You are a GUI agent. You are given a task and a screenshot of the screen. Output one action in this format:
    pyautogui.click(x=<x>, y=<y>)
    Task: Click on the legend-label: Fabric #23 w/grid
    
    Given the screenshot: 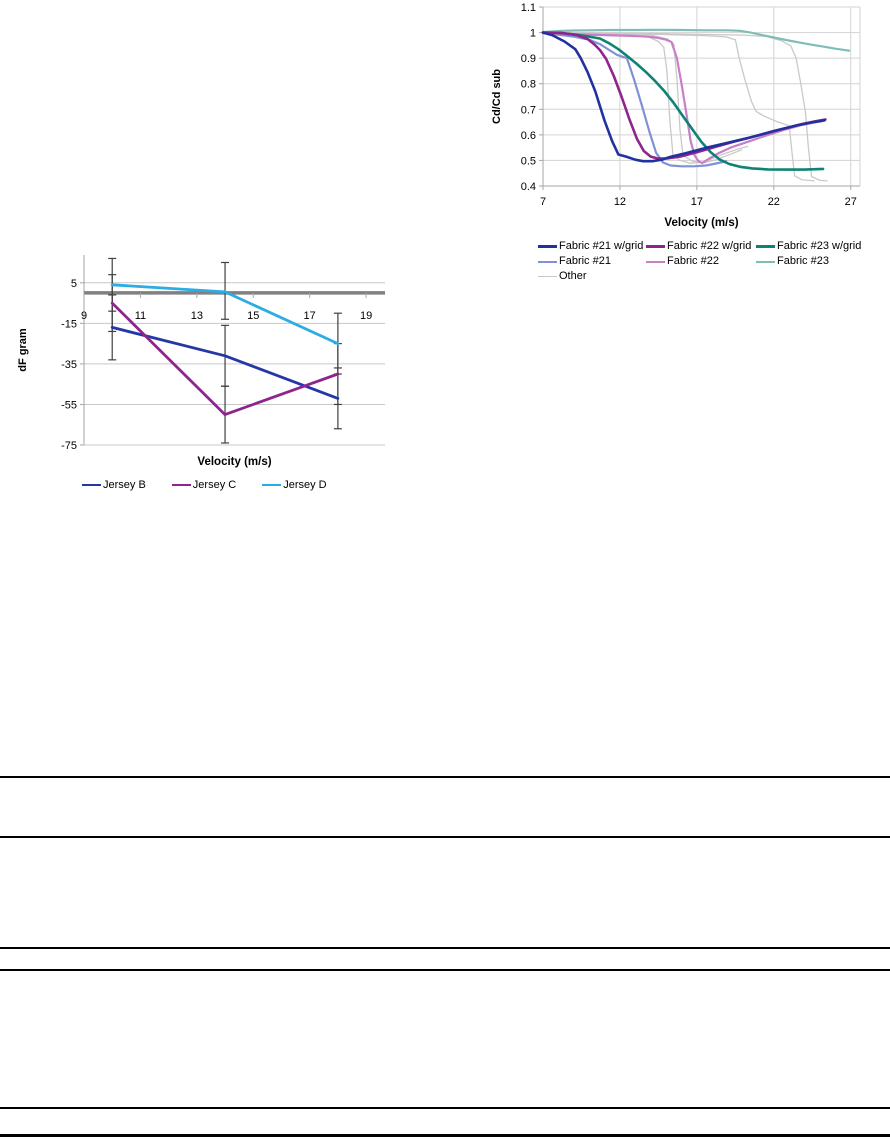 What is the action you would take?
    pyautogui.click(x=819, y=246)
    